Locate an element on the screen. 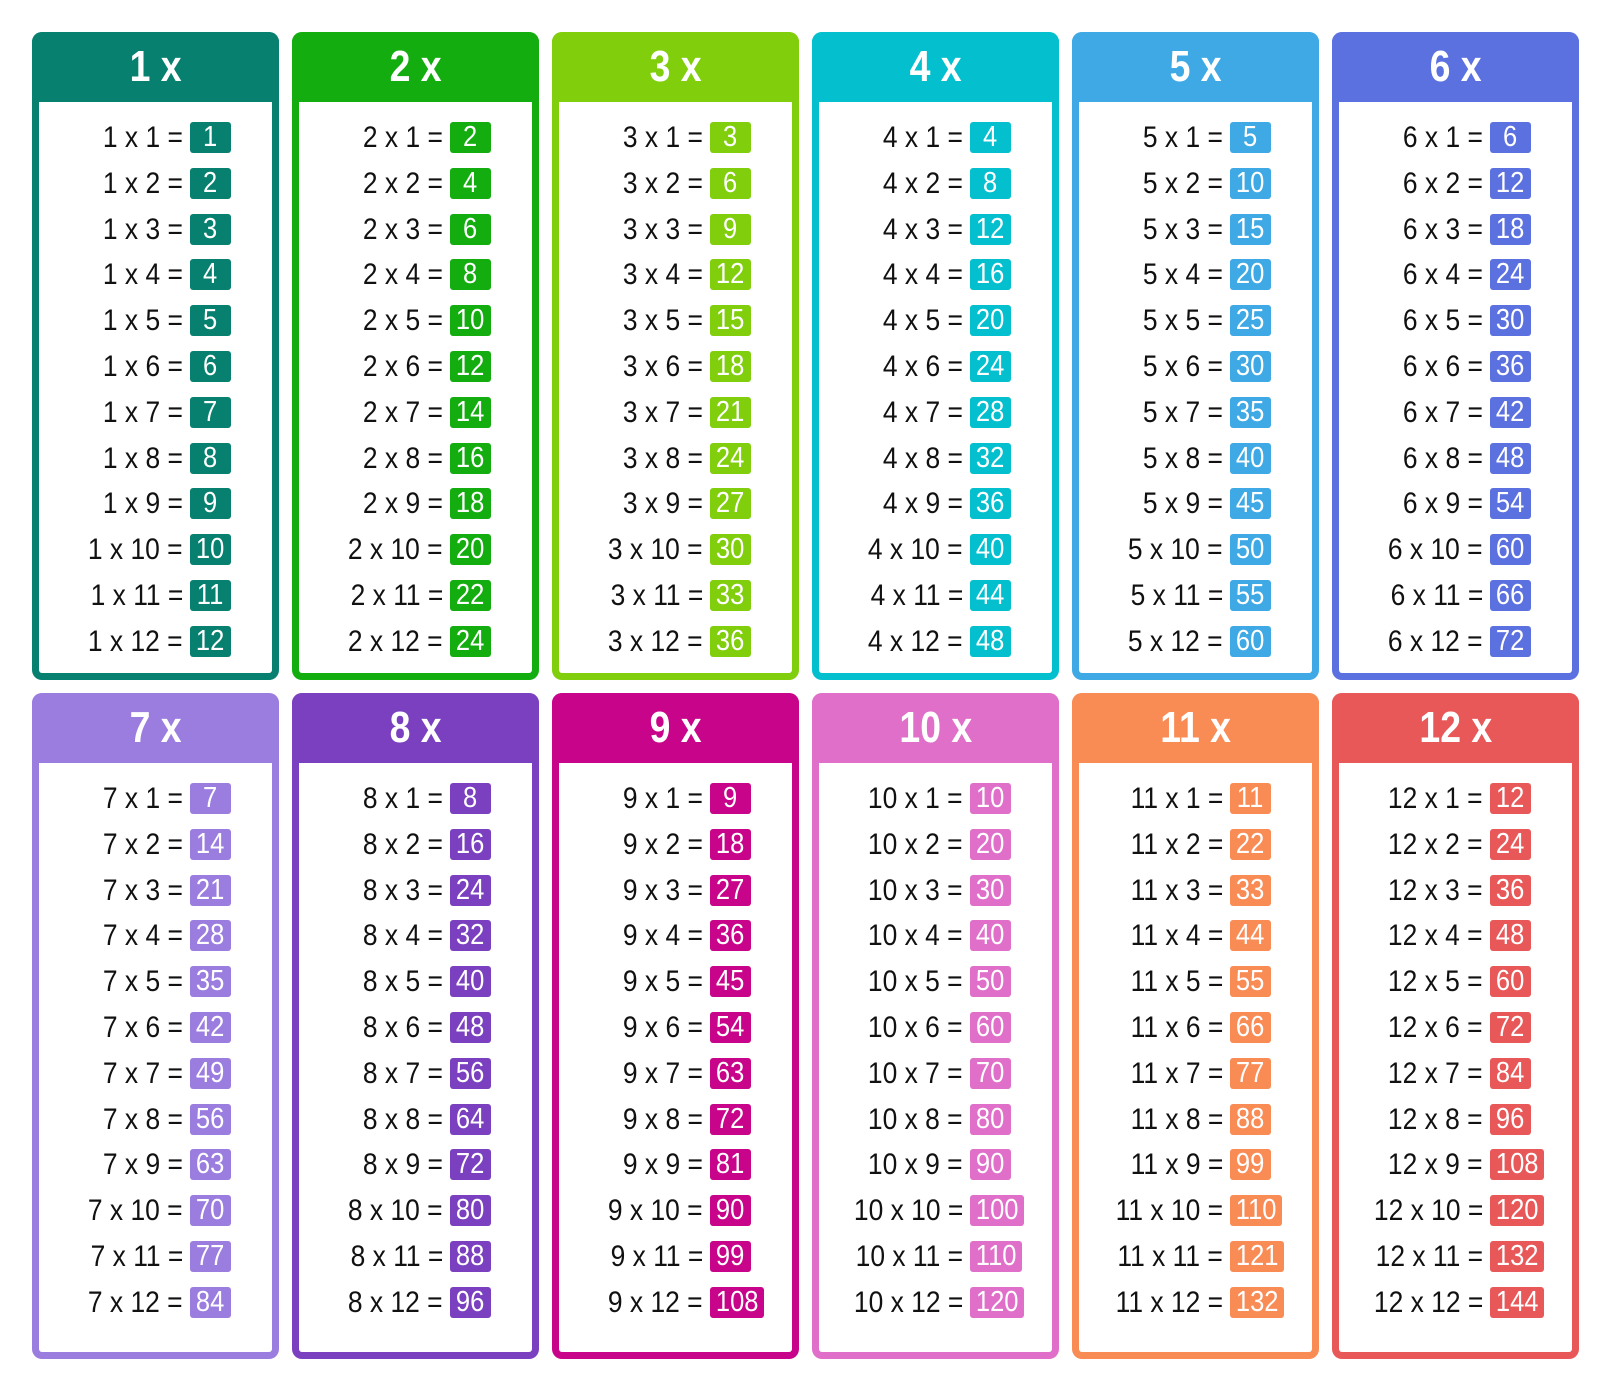 This screenshot has height=1375, width=1608. table-title: 6 x is located at coordinates (1455, 66).